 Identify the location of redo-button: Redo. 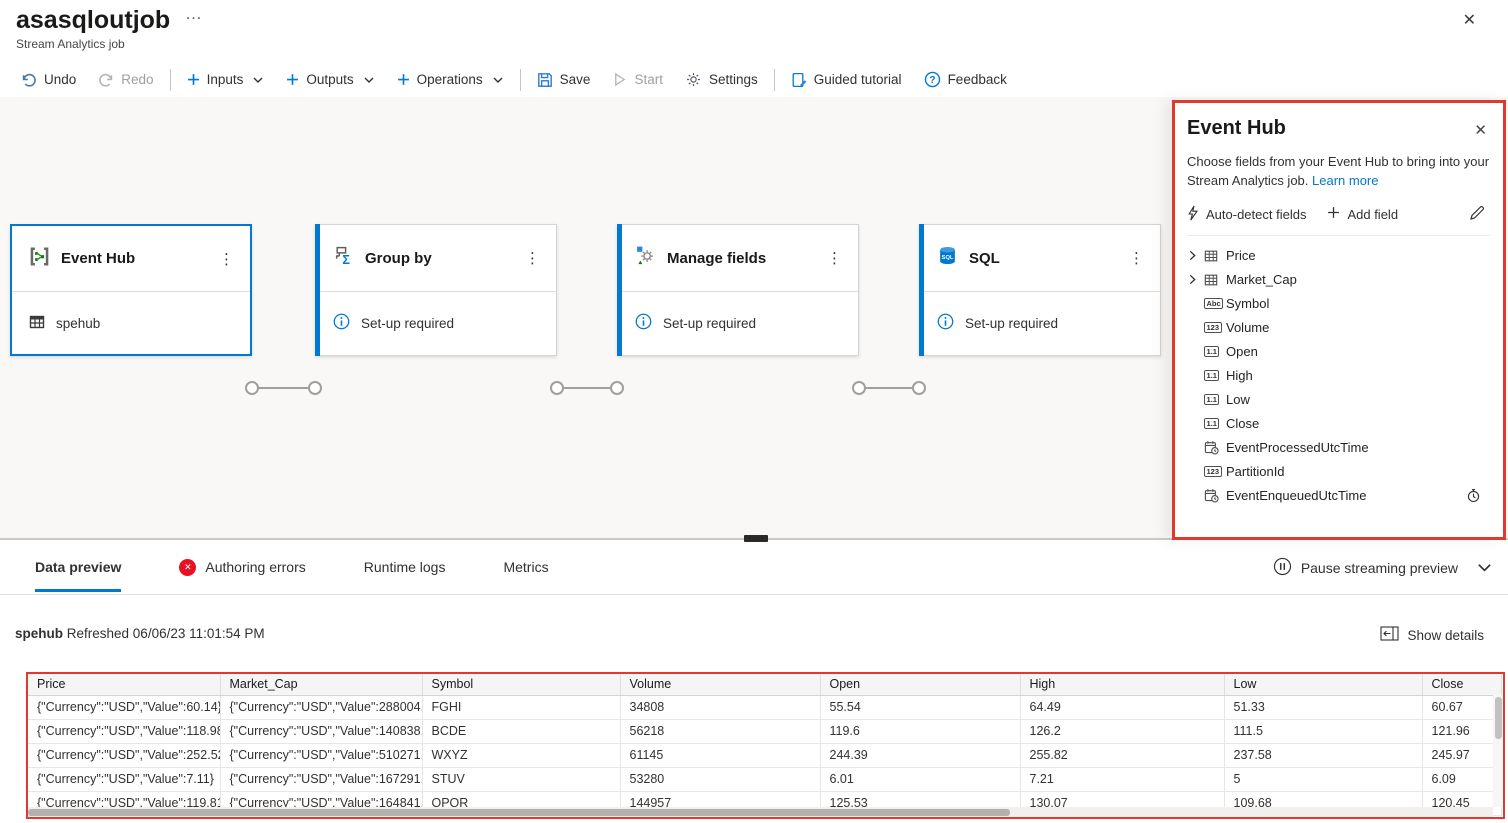
(125, 79).